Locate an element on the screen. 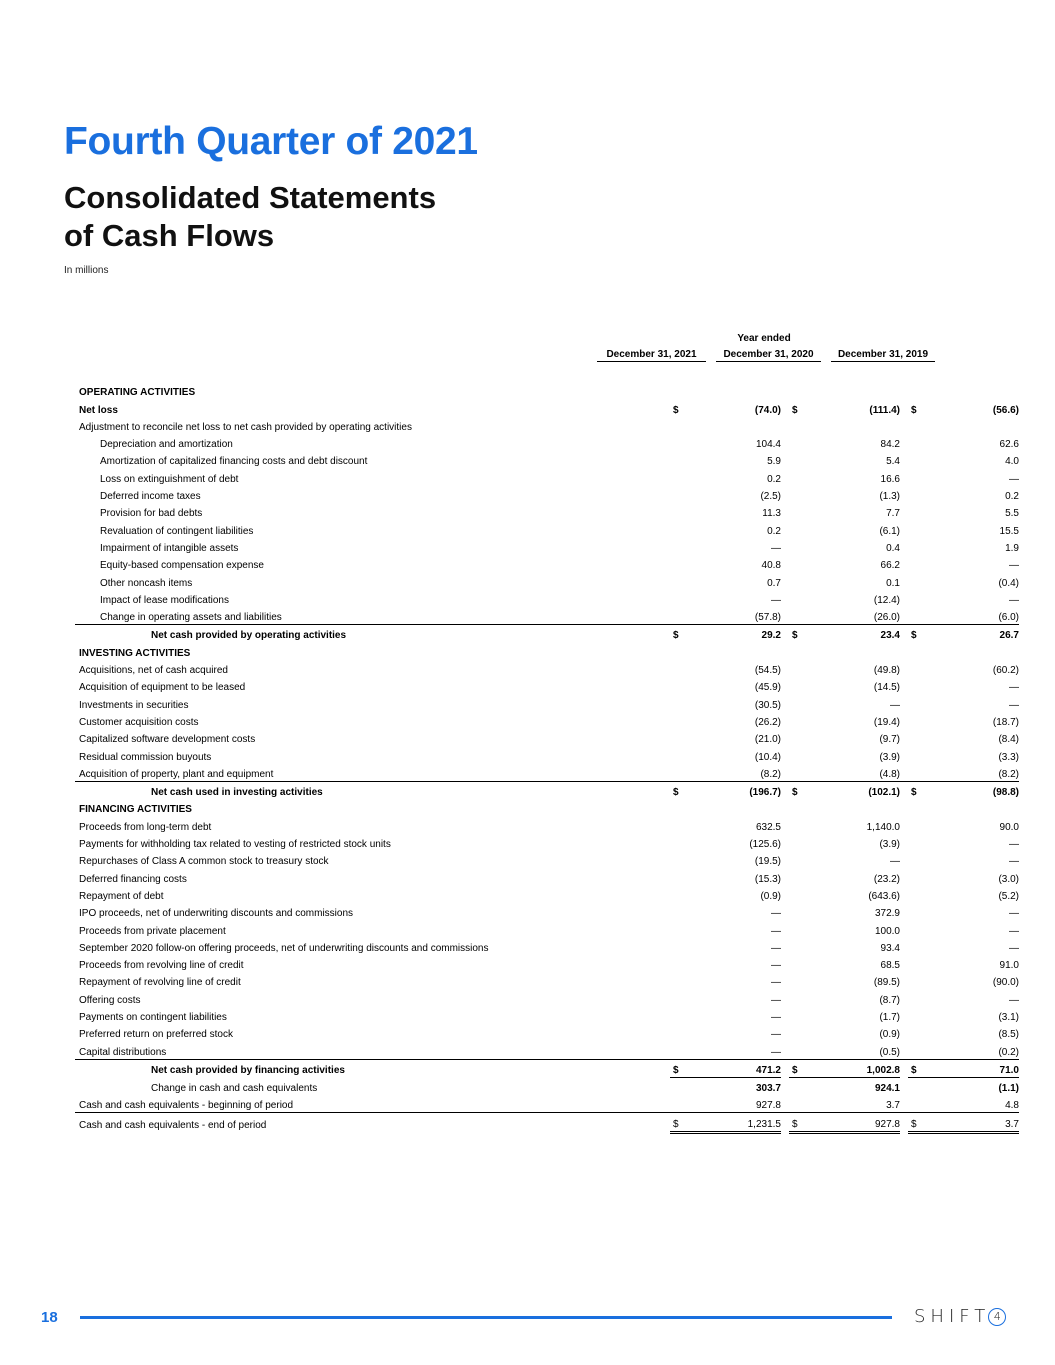  row-label: Proceeds from long-term debt is located at coordinates (145, 827).